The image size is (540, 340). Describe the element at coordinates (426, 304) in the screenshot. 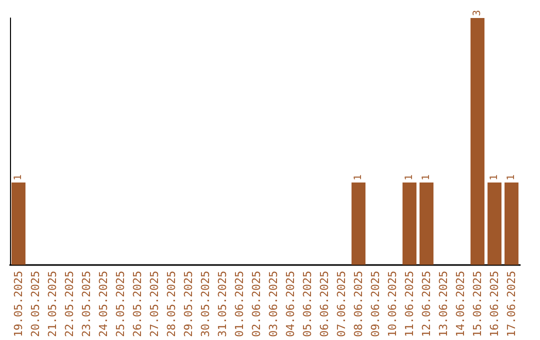

I see `x-tick-label: 12.06.2025` at that location.